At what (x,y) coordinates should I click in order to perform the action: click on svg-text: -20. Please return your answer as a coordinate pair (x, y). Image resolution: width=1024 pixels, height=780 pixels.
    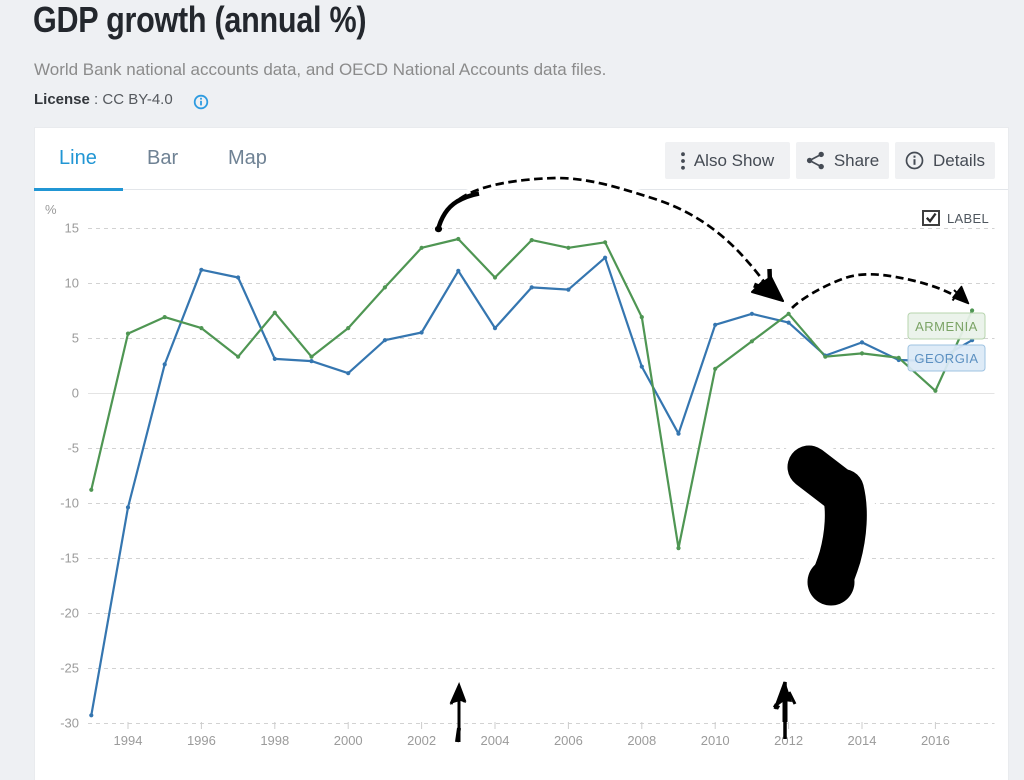
    Looking at the image, I should click on (69, 613).